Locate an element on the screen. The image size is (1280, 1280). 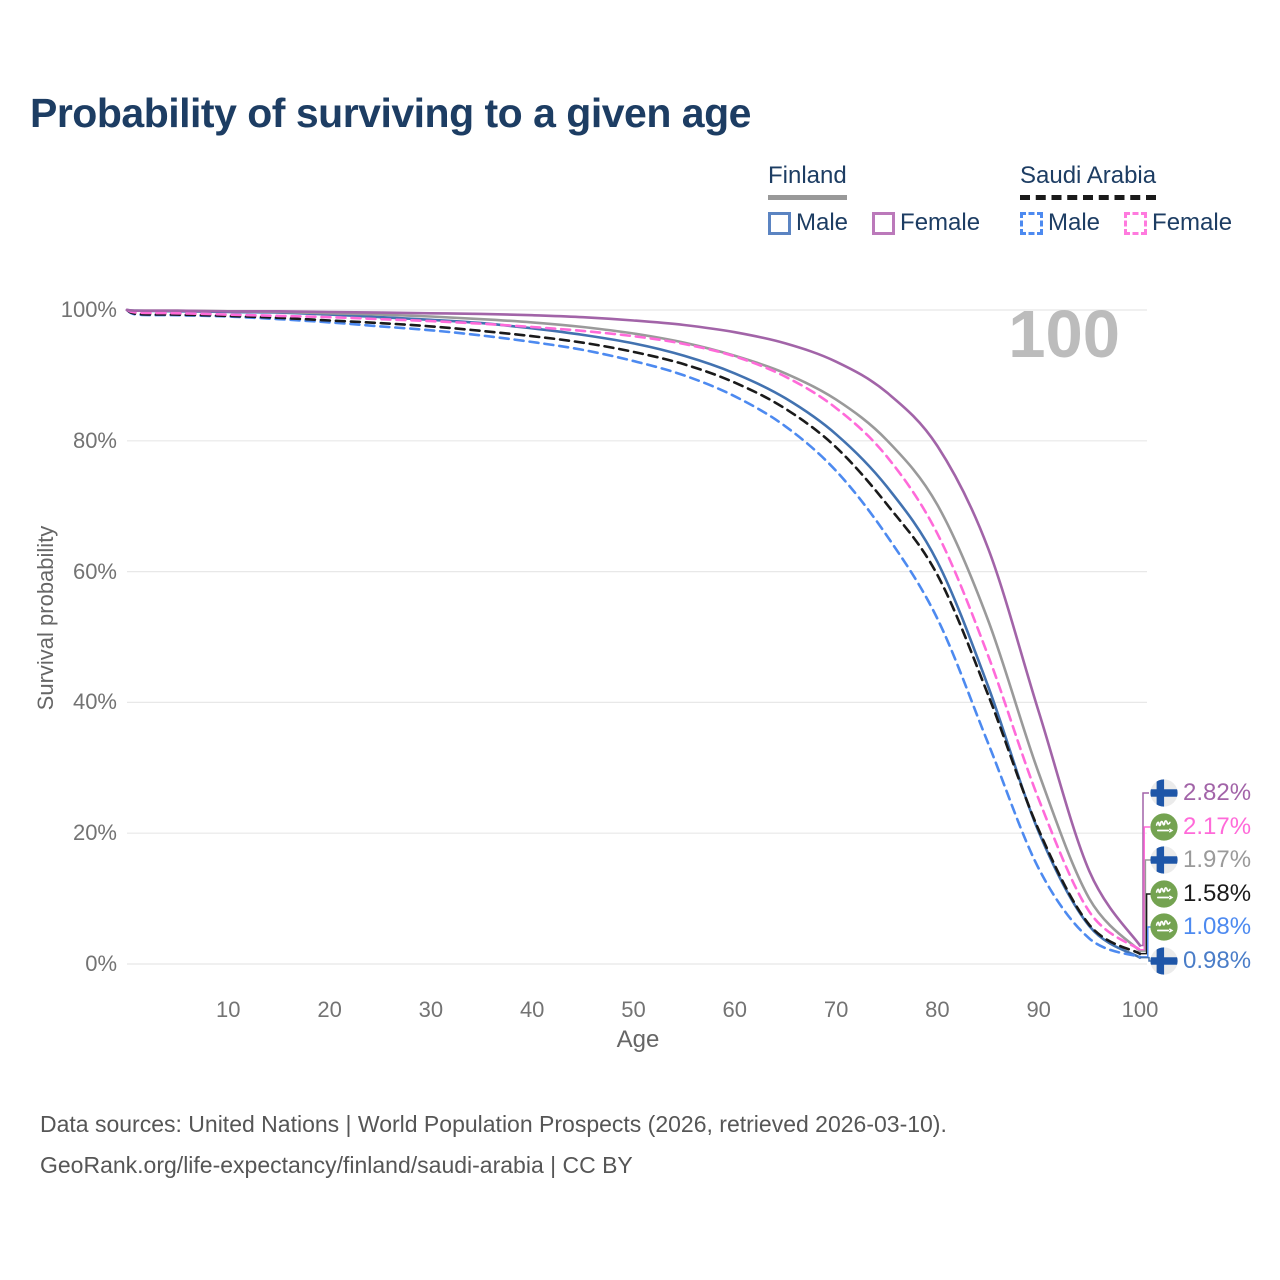
y-tick-label-60: 60% is located at coordinates (94, 571).